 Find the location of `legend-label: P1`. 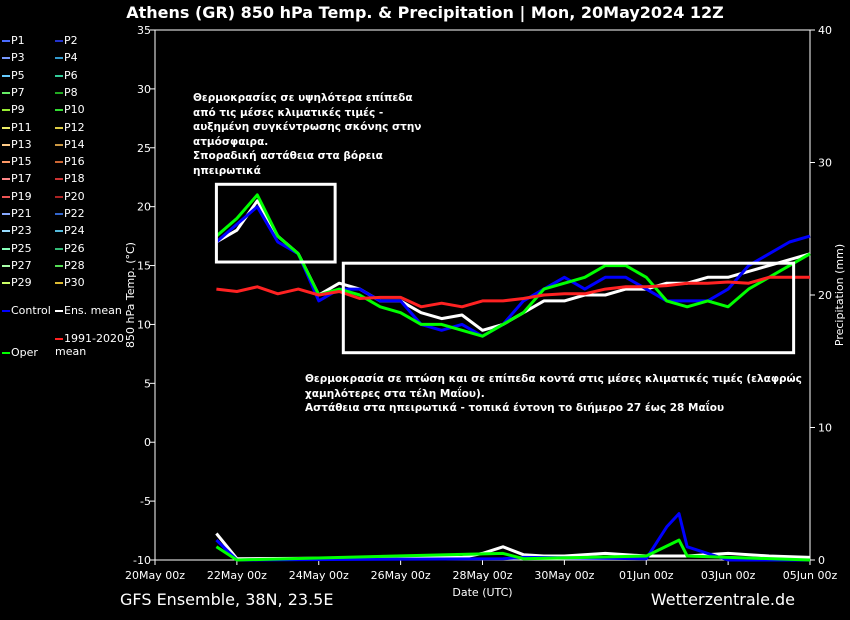

legend-label: P1 is located at coordinates (18, 40).